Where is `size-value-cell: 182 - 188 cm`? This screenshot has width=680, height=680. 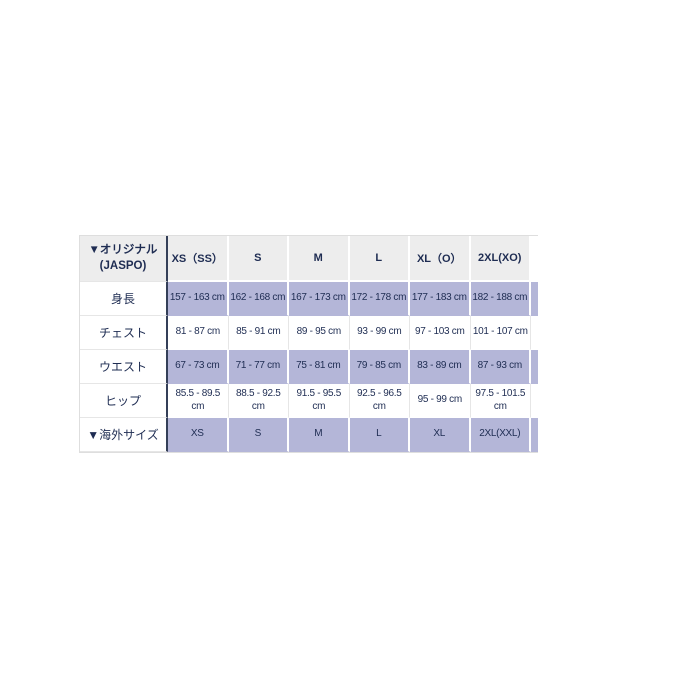 size-value-cell: 182 - 188 cm is located at coordinates (500, 299).